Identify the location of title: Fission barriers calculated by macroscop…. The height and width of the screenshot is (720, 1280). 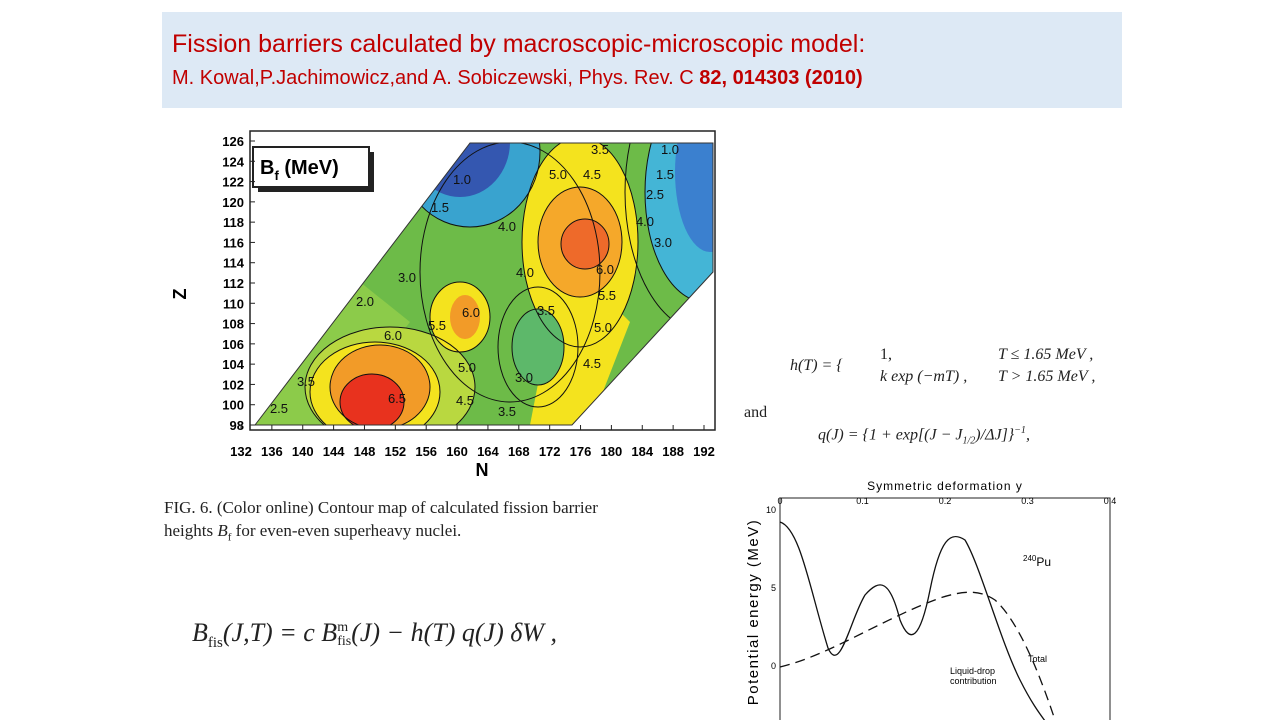
(519, 44).